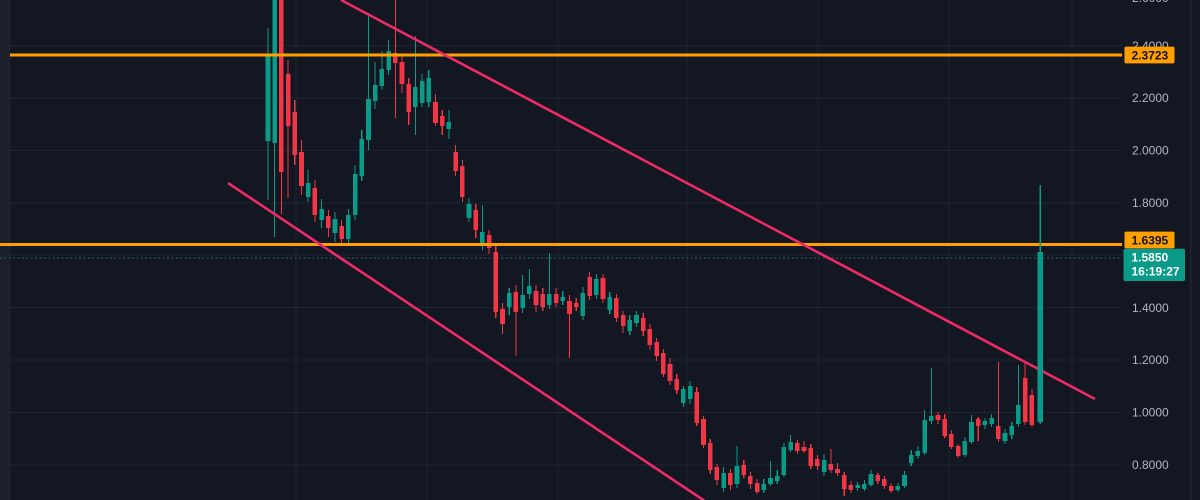 The image size is (1200, 500). What do you see at coordinates (1150, 258) in the screenshot?
I see `svg-text: 1.5850` at bounding box center [1150, 258].